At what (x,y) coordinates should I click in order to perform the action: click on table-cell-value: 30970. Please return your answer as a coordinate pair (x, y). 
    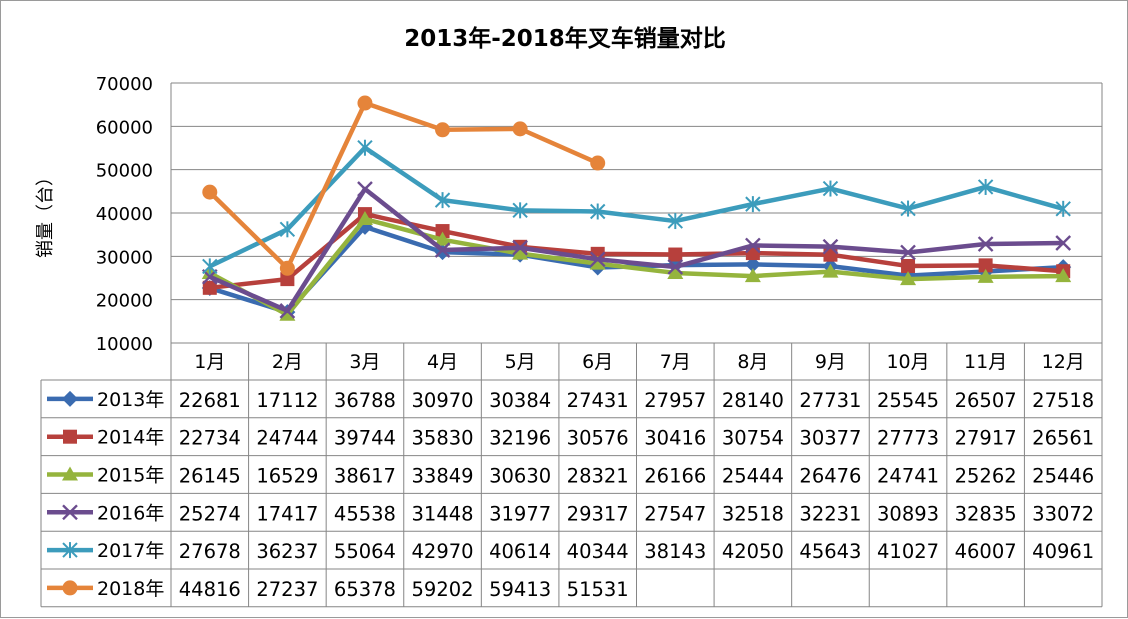
    Looking at the image, I should click on (443, 400).